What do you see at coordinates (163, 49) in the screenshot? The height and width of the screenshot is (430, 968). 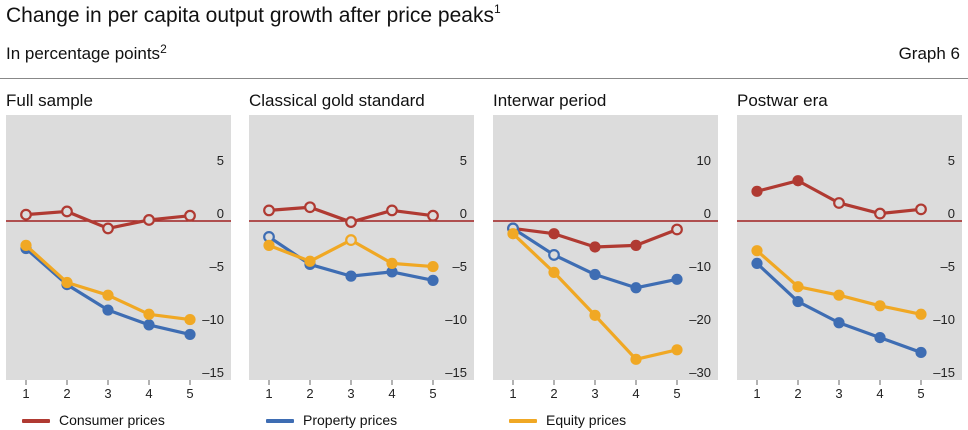 I see `chart-subtitle-footnote: 2` at bounding box center [163, 49].